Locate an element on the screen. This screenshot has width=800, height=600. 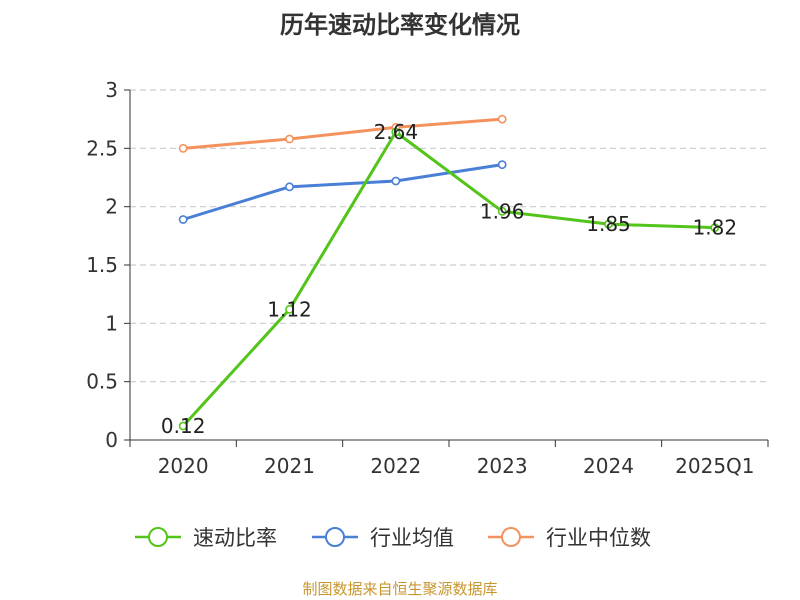
legend-item-2: 行业中位数 is located at coordinates (569, 538).